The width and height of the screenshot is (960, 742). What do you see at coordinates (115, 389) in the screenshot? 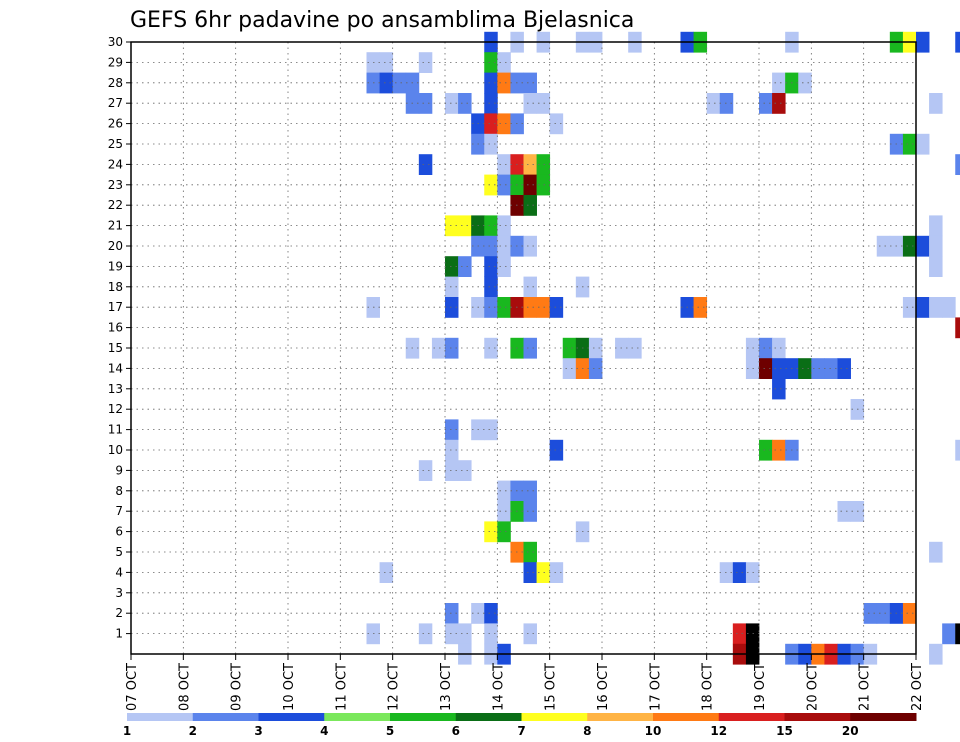
I see `y-tick-label: 13` at bounding box center [115, 389].